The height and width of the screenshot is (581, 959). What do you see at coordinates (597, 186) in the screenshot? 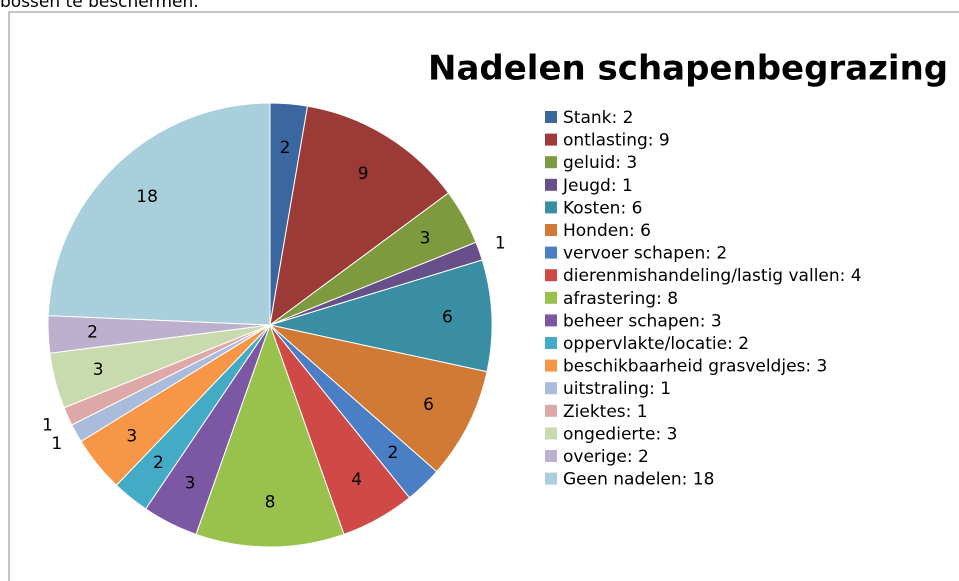
I see `legend-label: Jeugd: 1` at bounding box center [597, 186].